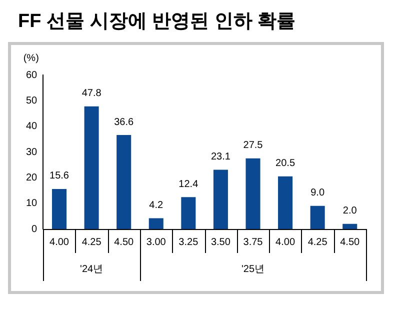 The image size is (405, 325). What do you see at coordinates (60, 176) in the screenshot?
I see `data-label: 15.6` at bounding box center [60, 176].